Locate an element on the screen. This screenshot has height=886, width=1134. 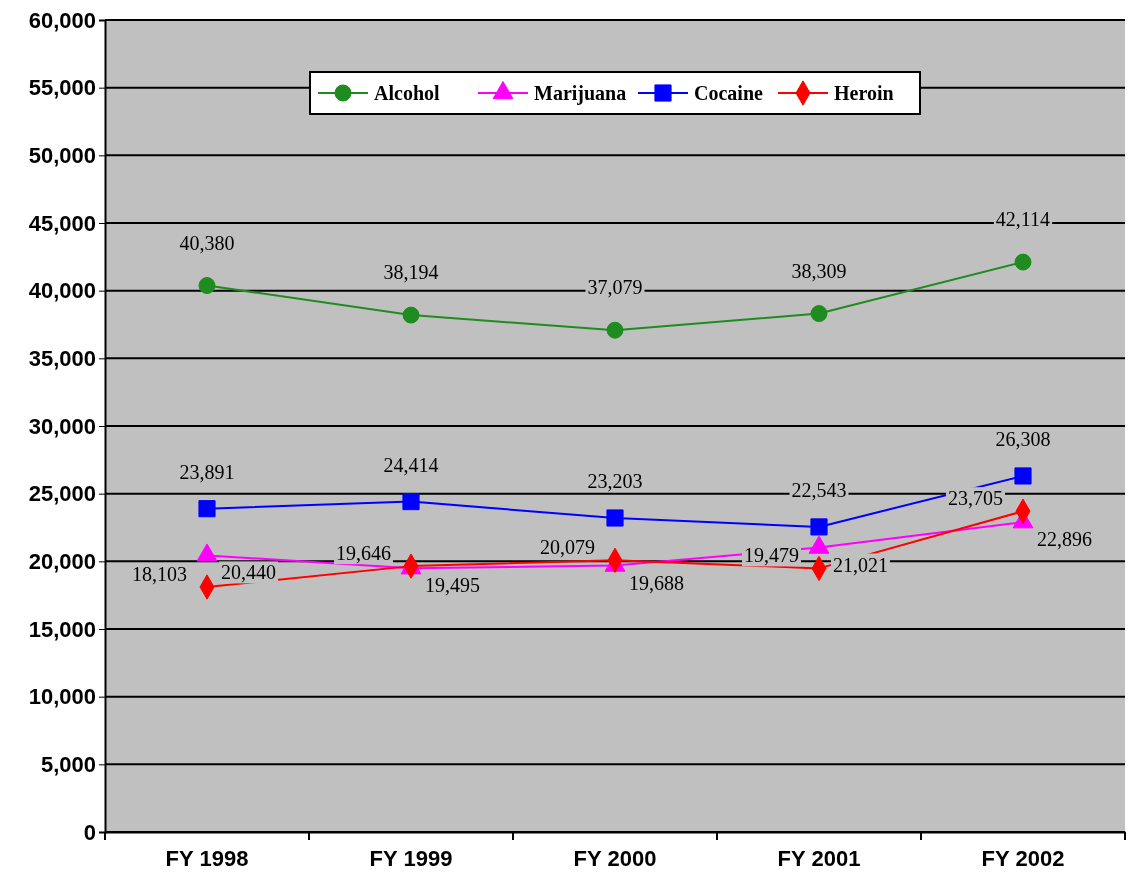
data-label: 20,079 is located at coordinates (567, 547).